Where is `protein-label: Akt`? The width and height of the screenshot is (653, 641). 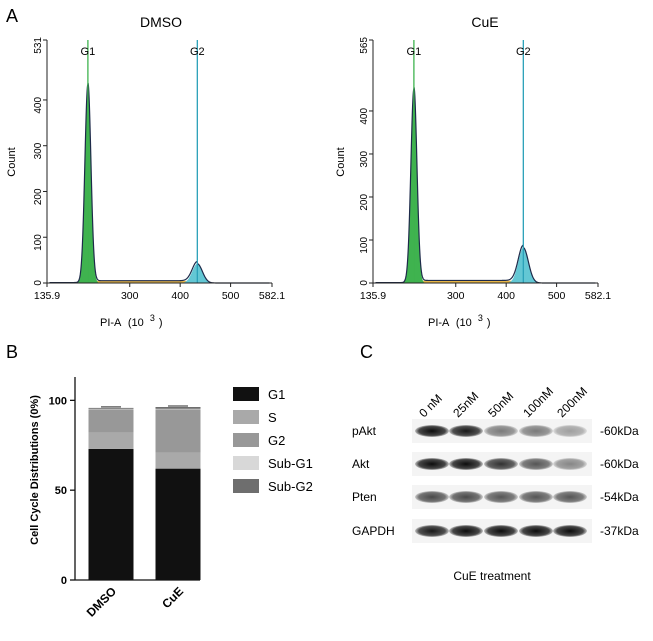
protein-label: Akt is located at coordinates (361, 464).